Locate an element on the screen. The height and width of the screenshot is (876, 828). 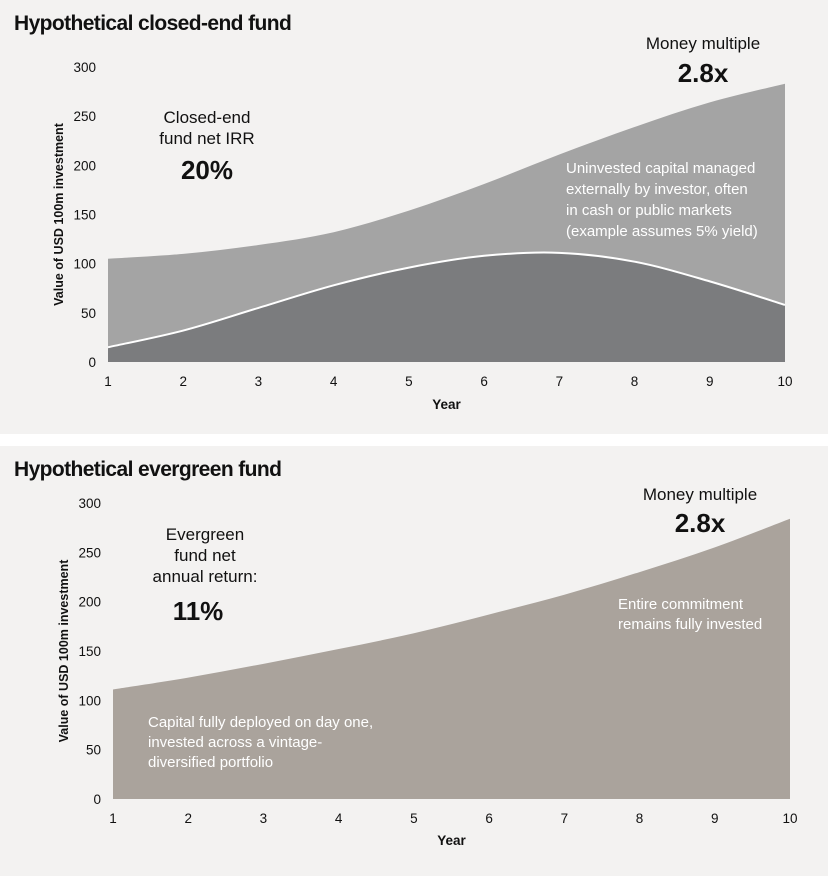
invested-capital-area is located at coordinates (446, 307).